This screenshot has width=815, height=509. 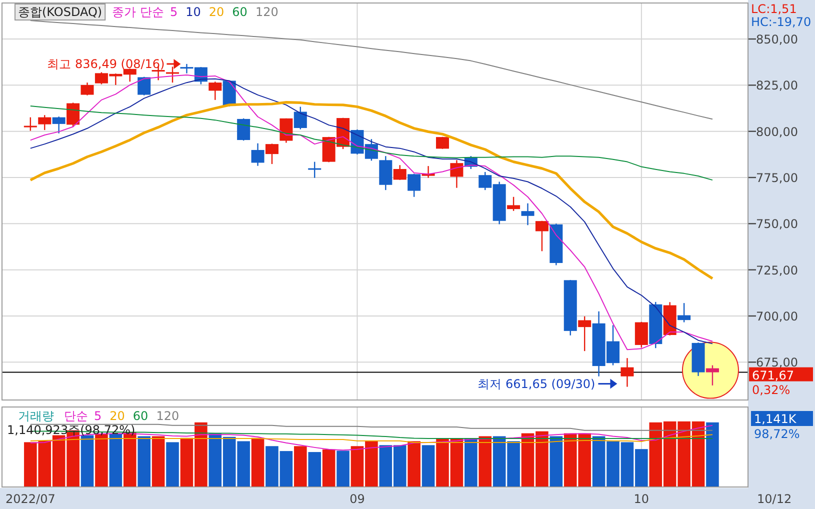 What do you see at coordinates (140, 416) in the screenshot?
I see `series-label: 60` at bounding box center [140, 416].